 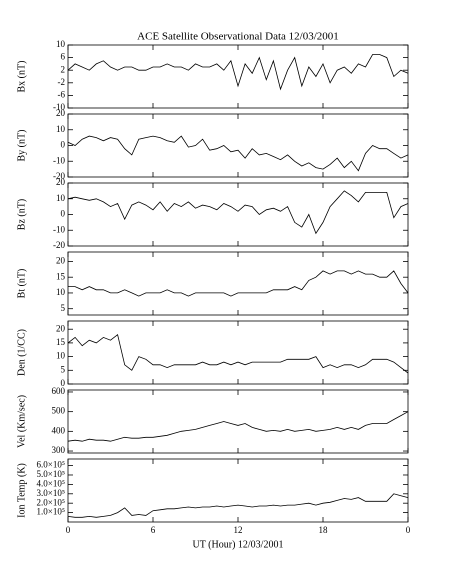 What do you see at coordinates (21, 352) in the screenshot?
I see `y-axis-label: Den (1/CC)` at bounding box center [21, 352].